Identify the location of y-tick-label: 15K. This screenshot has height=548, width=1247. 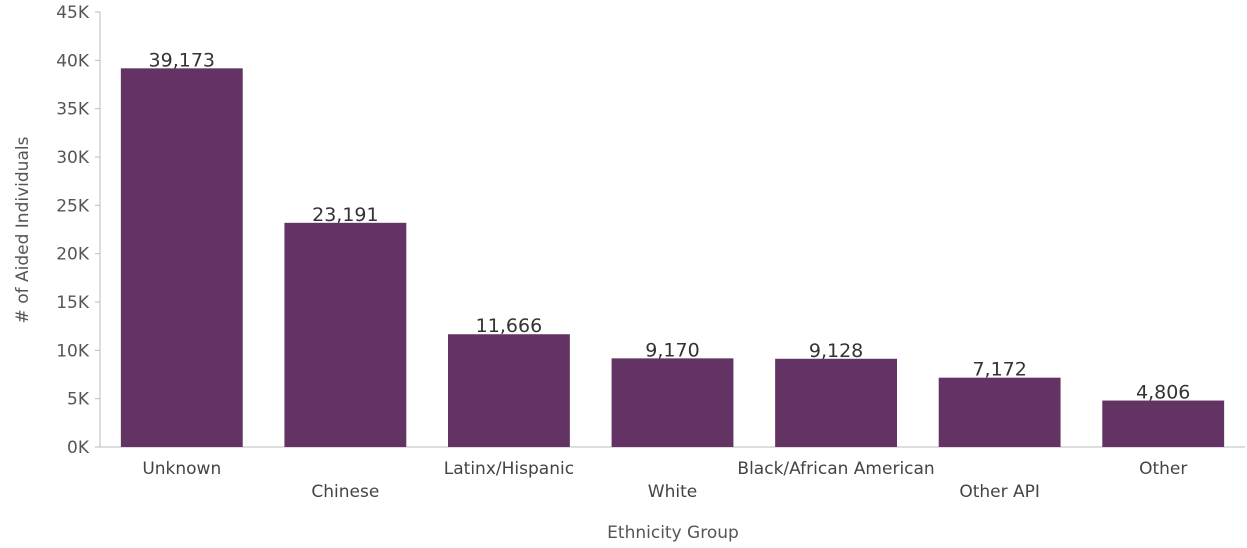
(73, 303).